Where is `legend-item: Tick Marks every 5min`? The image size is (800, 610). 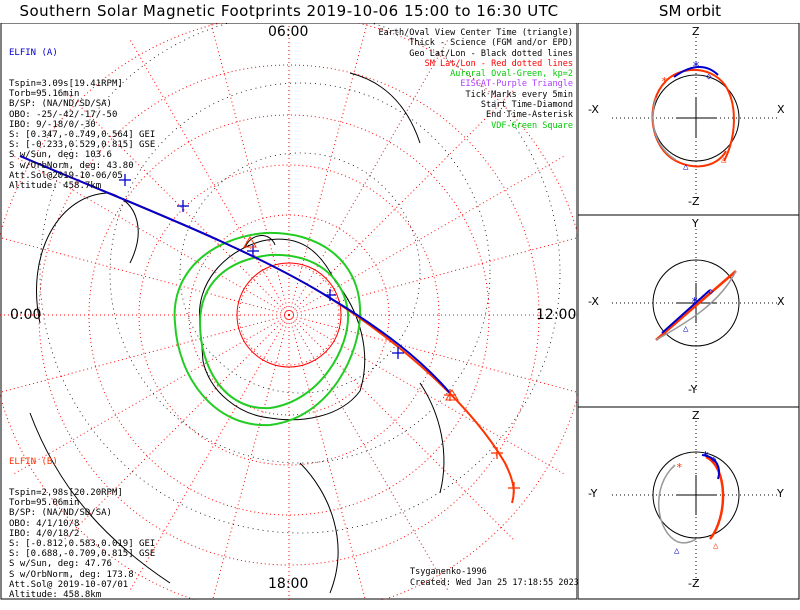 legend-item: Tick Marks every 5min is located at coordinates (519, 94).